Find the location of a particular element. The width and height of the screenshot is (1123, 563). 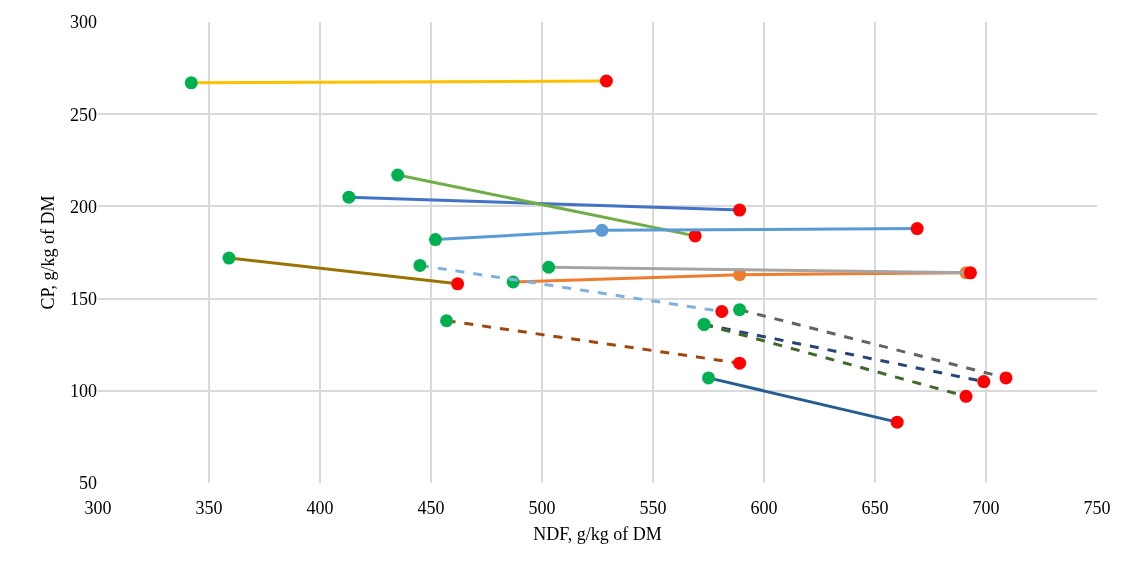

y-tick-label: 200 is located at coordinates (83, 206).